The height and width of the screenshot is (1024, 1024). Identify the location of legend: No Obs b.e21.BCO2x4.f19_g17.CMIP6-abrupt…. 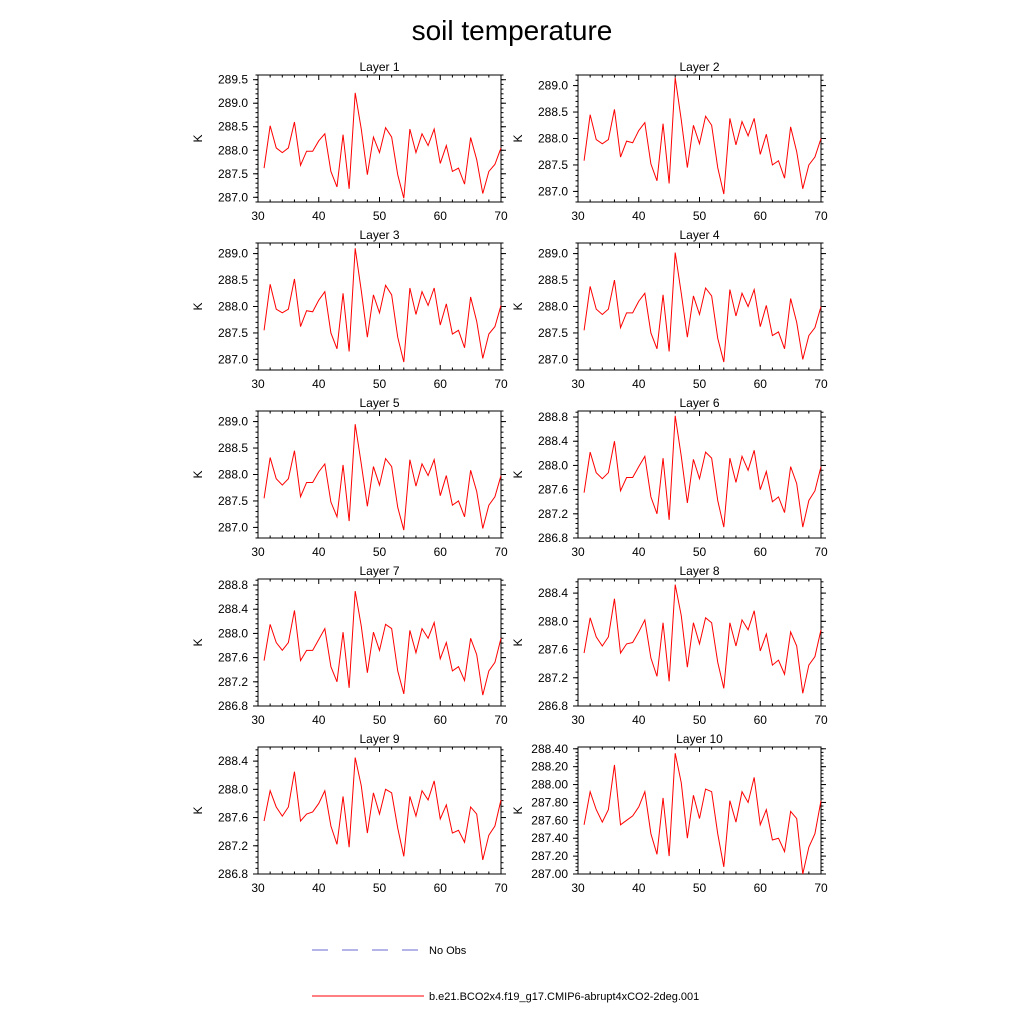
(505, 974).